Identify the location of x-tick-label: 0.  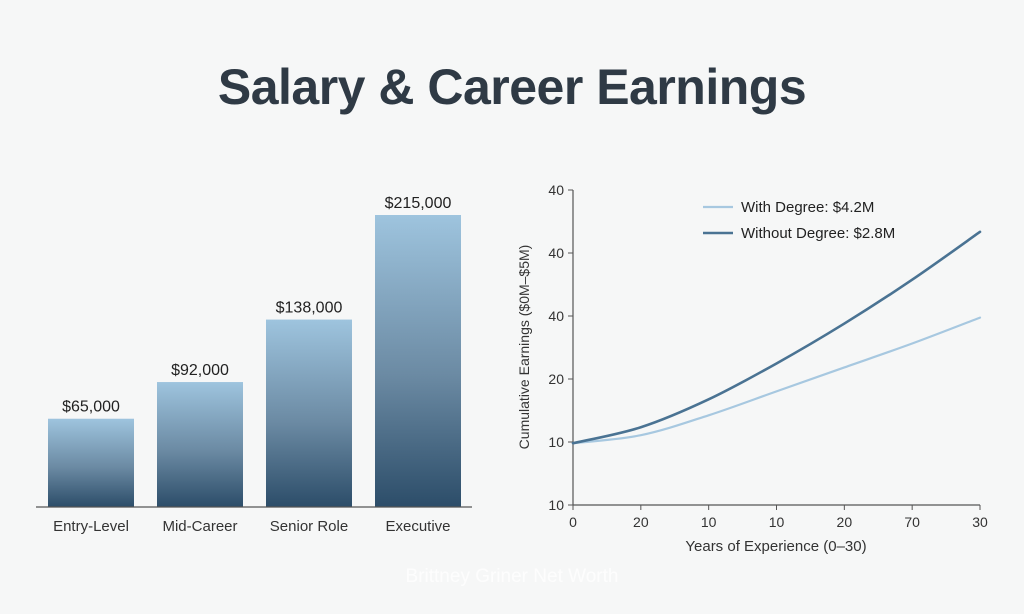
(573, 522).